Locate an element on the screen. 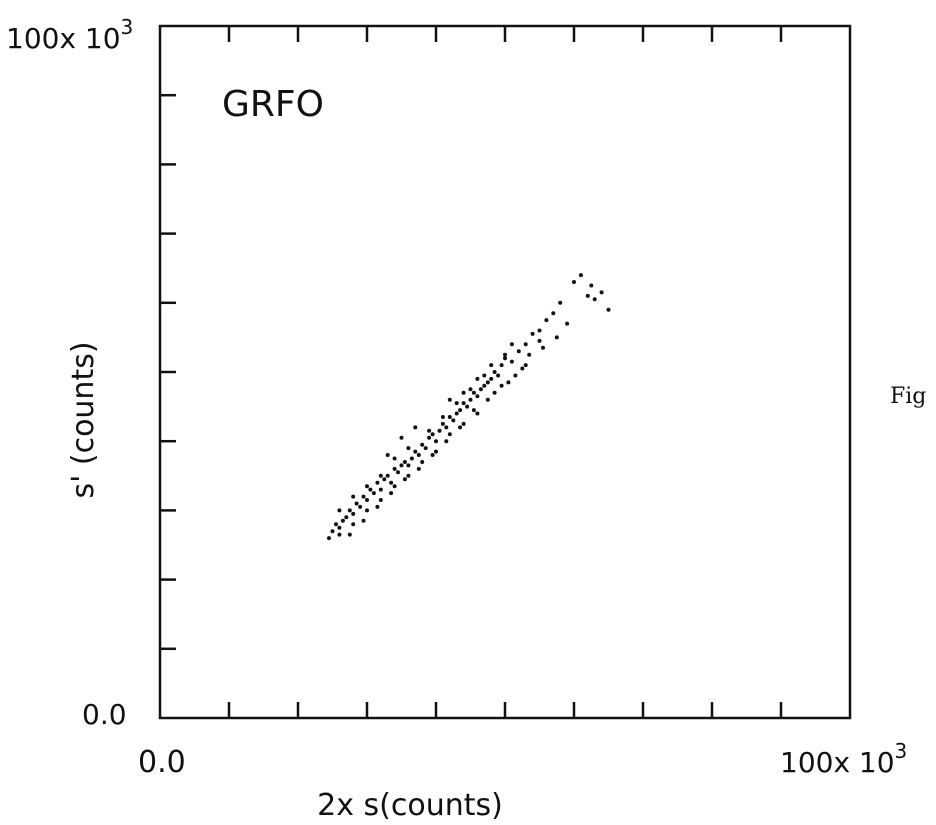 Image resolution: width=936 pixels, height=825 pixels. y-axis-max-label: 100x 103 is located at coordinates (69, 35).